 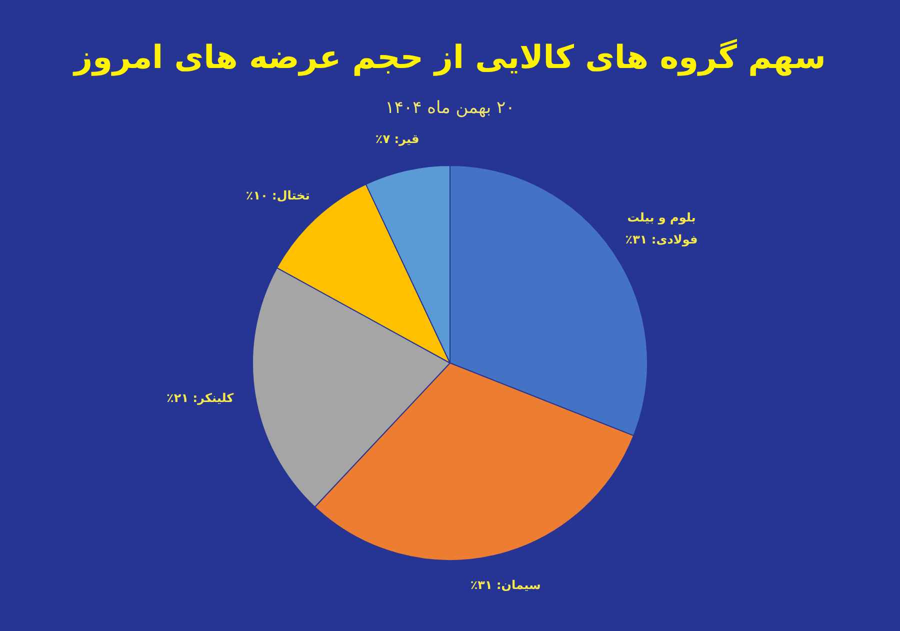 I want to click on slice-label: کلینکر: ۲۱٪, so click(x=200, y=397).